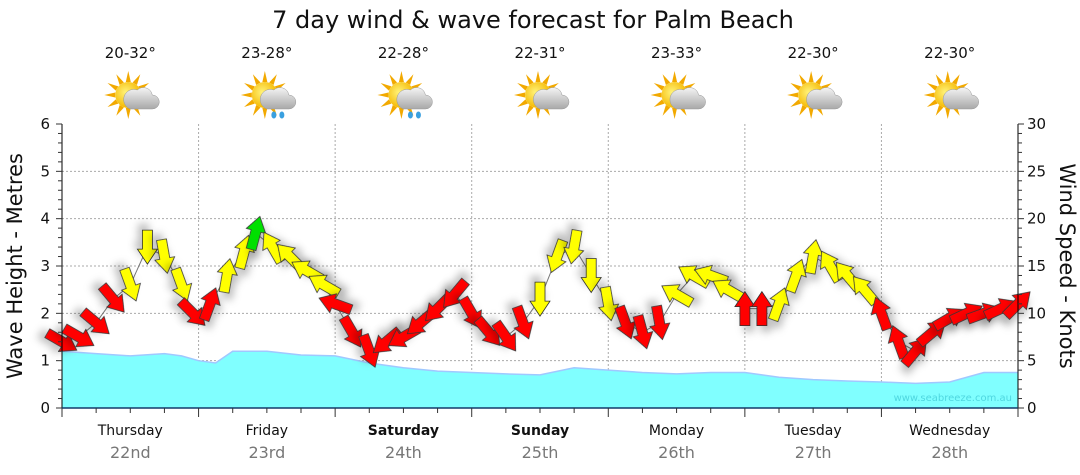 The width and height of the screenshot is (1080, 475). What do you see at coordinates (45, 408) in the screenshot?
I see `left-tick-label: 0` at bounding box center [45, 408].